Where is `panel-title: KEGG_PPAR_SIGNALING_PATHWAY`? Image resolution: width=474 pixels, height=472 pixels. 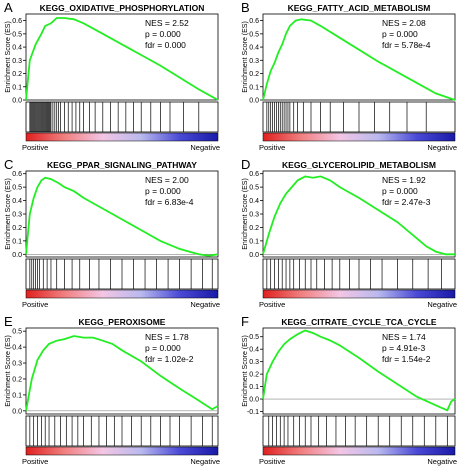 panel-title: KEGG_PPAR_SIGNALING_PATHWAY is located at coordinates (122, 165).